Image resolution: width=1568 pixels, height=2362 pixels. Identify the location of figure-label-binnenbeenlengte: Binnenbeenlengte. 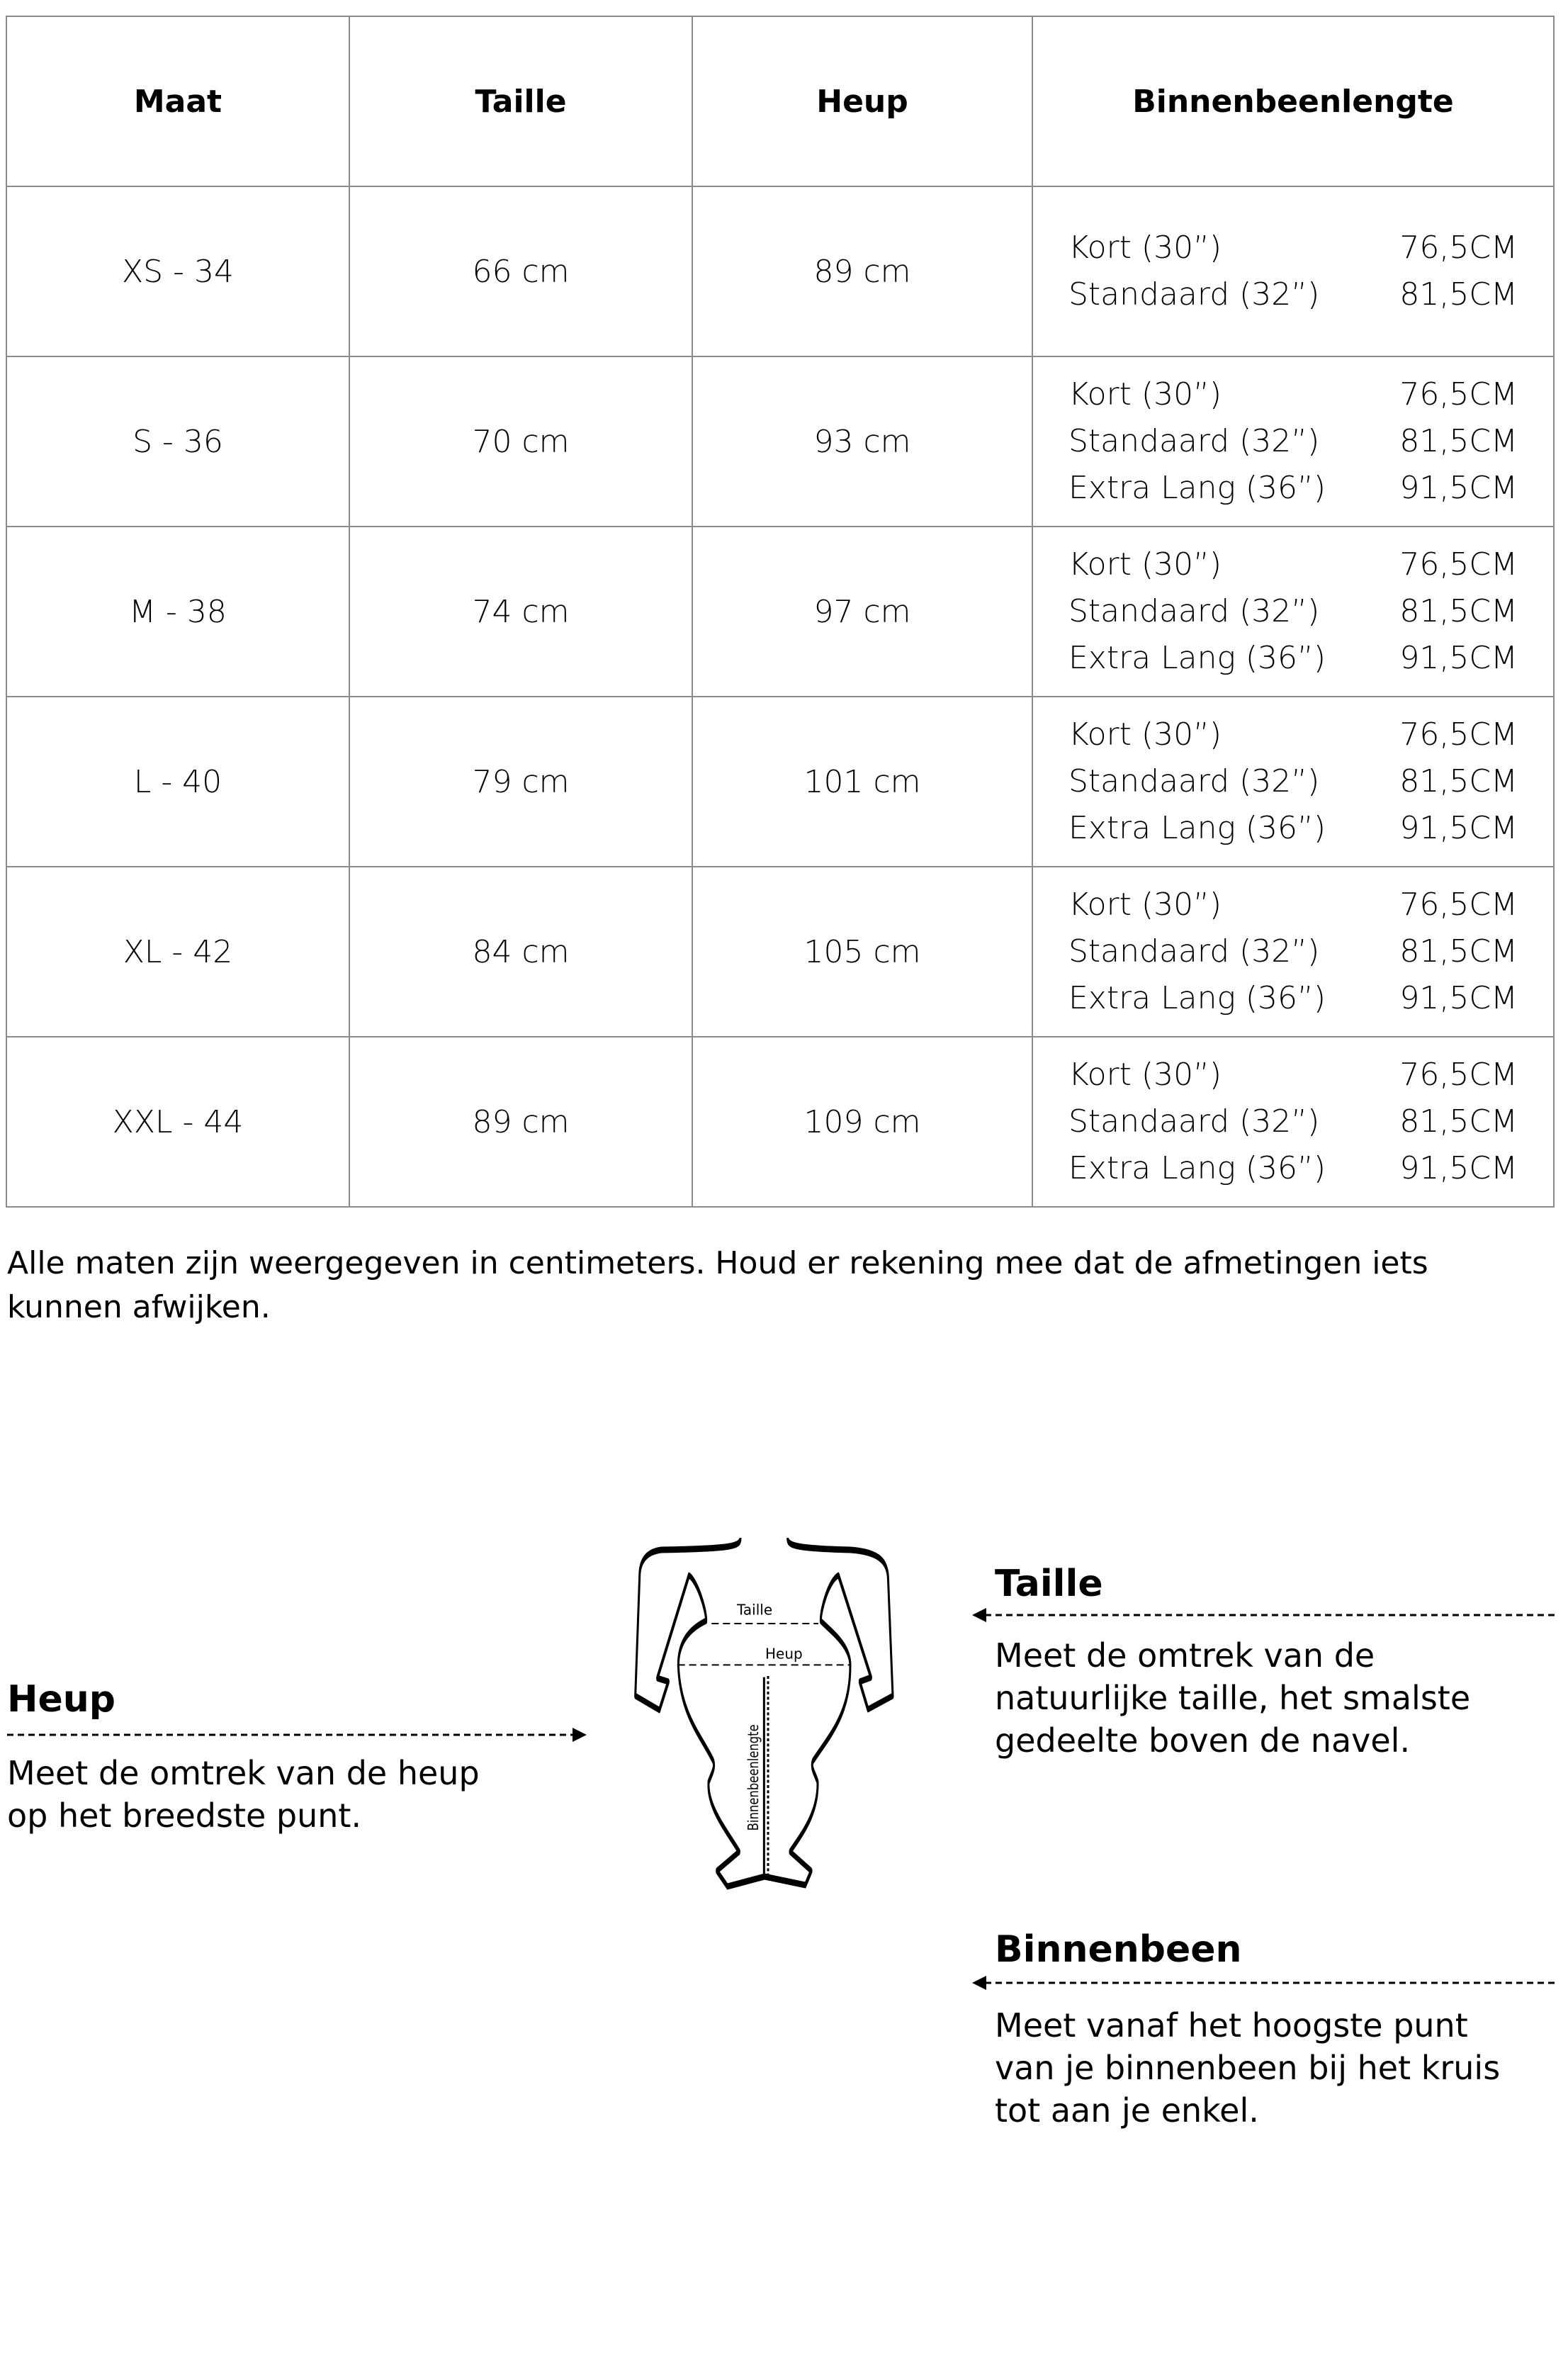
(753, 1777).